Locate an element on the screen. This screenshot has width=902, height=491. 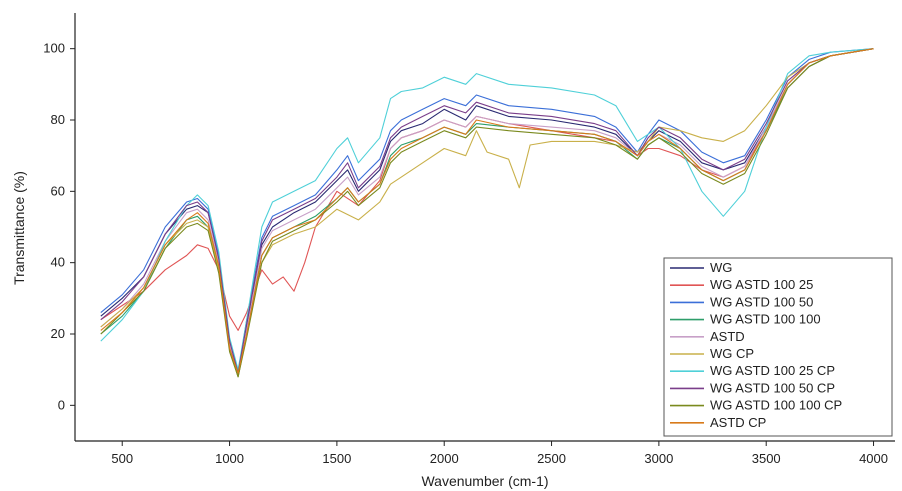
legend-label: WG ASTD 100 50 is located at coordinates (761, 301).